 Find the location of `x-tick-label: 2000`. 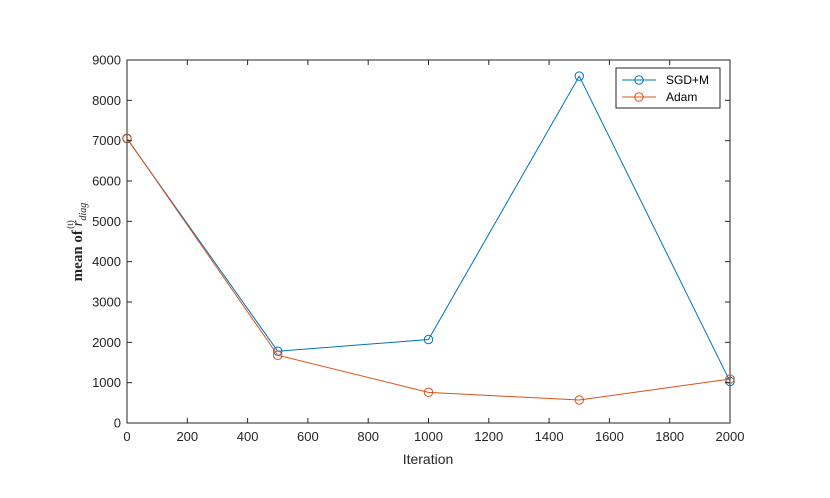

x-tick-label: 2000 is located at coordinates (730, 436).